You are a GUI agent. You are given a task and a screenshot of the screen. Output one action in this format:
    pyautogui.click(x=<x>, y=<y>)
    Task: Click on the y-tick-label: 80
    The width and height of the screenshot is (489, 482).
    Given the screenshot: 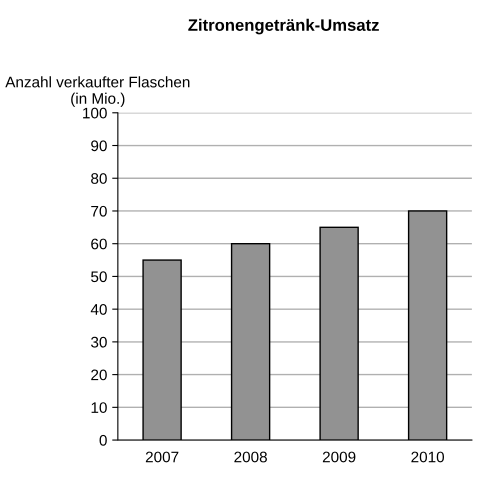 What is the action you would take?
    pyautogui.click(x=99, y=178)
    